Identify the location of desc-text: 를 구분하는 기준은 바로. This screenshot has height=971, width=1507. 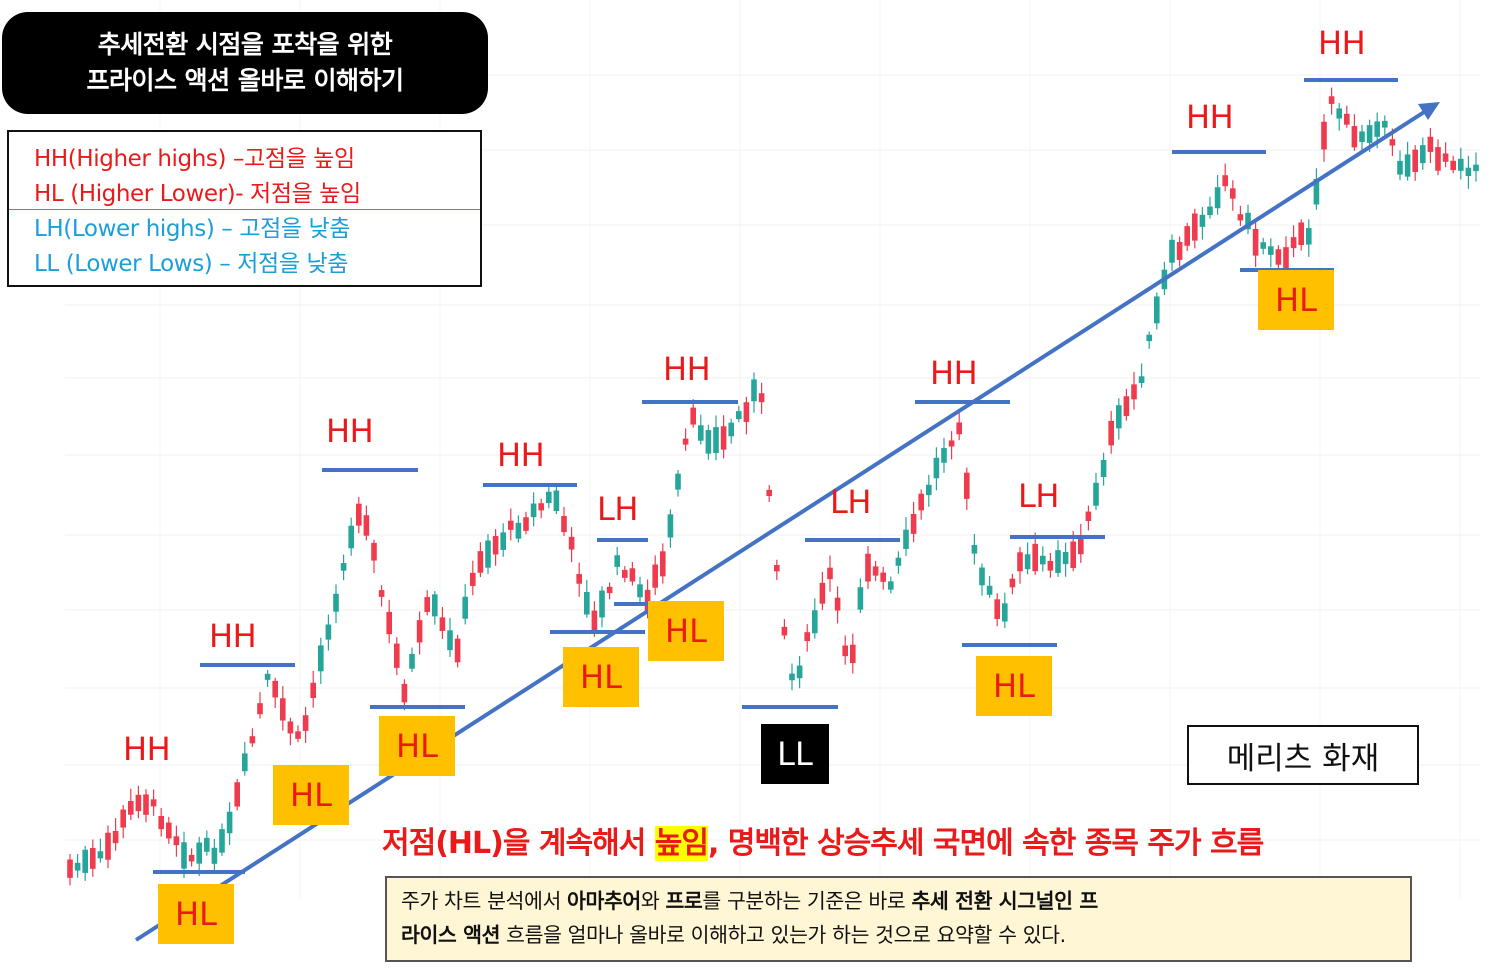
(807, 901).